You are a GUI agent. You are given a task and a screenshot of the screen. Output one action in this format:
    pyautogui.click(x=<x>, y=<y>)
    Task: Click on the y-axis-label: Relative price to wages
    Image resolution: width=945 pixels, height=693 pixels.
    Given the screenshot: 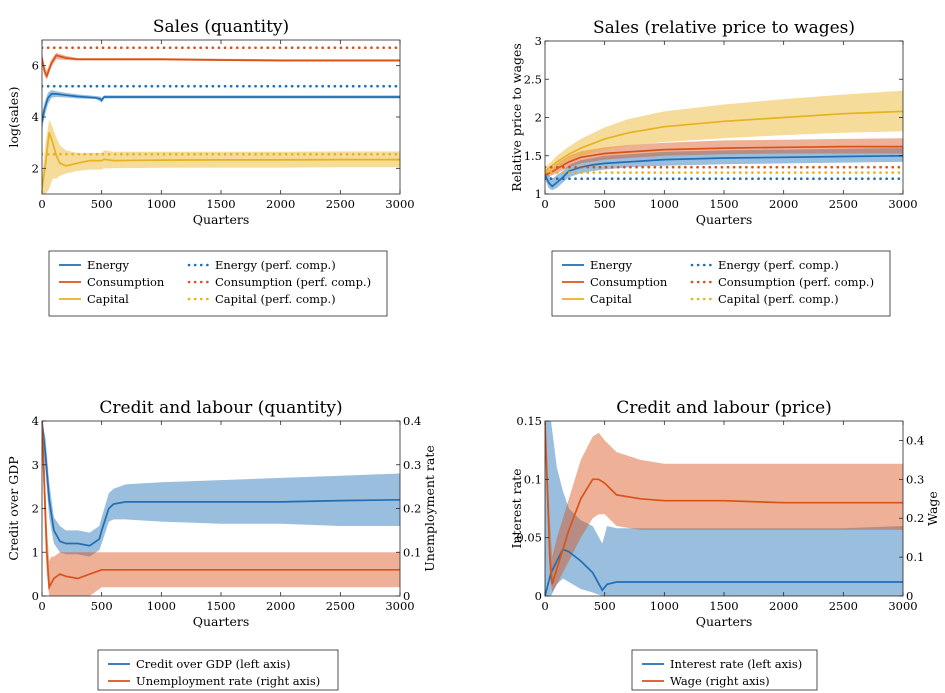 What is the action you would take?
    pyautogui.click(x=516, y=117)
    